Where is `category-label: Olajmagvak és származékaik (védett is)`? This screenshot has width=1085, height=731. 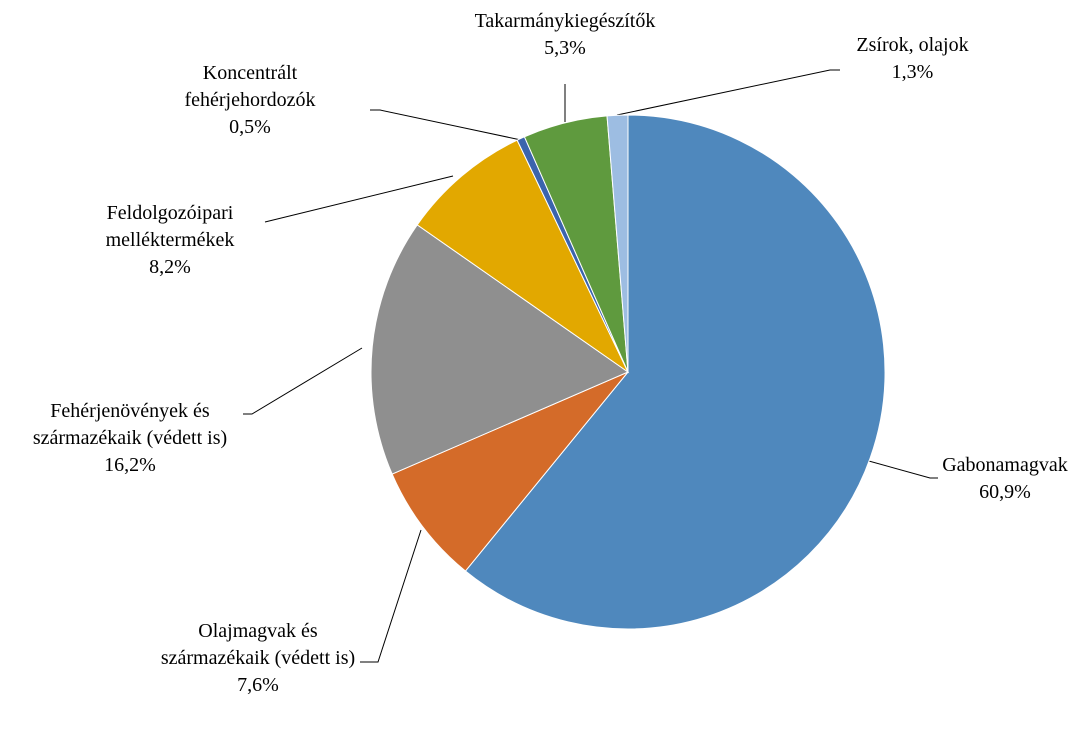 category-label: Olajmagvak és származékaik (védett is) is located at coordinates (258, 644).